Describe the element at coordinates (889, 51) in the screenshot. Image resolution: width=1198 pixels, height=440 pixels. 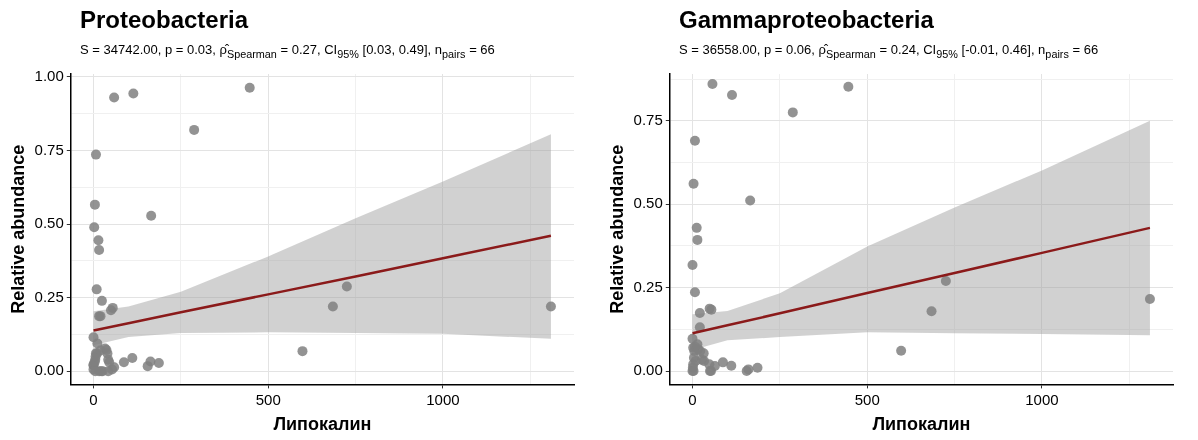
I see `chart-subtitle: S = 36558.00, p = 0.06, ρ̂$_{Spearman}$ = 0.24, CI$_{95%}$ [-0.01, 0.46], n$_{pairs}$ = 66` at that location.